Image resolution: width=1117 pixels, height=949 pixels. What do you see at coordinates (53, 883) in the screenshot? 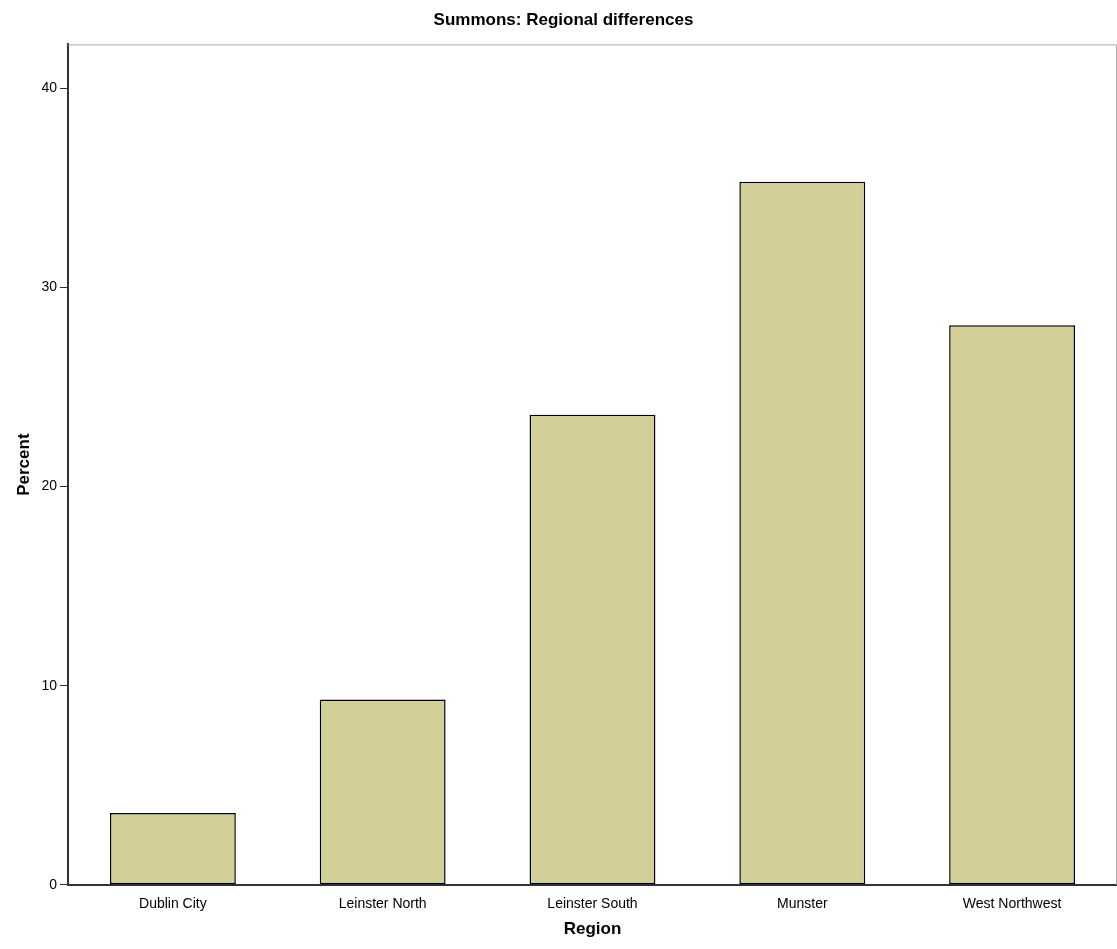
I see `y-tick-label: 0` at bounding box center [53, 883].